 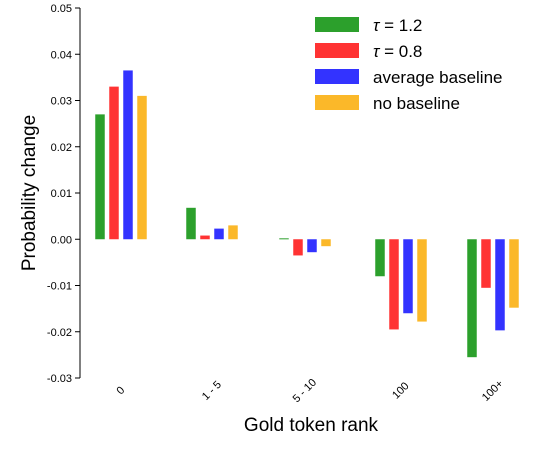 What do you see at coordinates (61, 102) in the screenshot?
I see `y-tick-label: 0.03` at bounding box center [61, 102].